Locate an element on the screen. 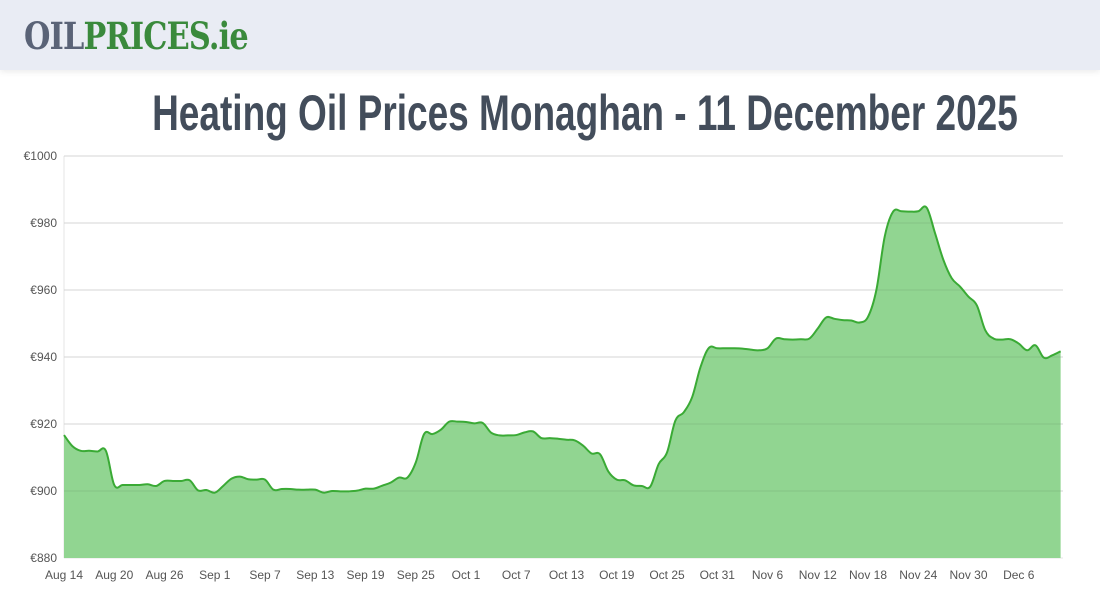  x-tick-label: Oct 13 is located at coordinates (567, 575).